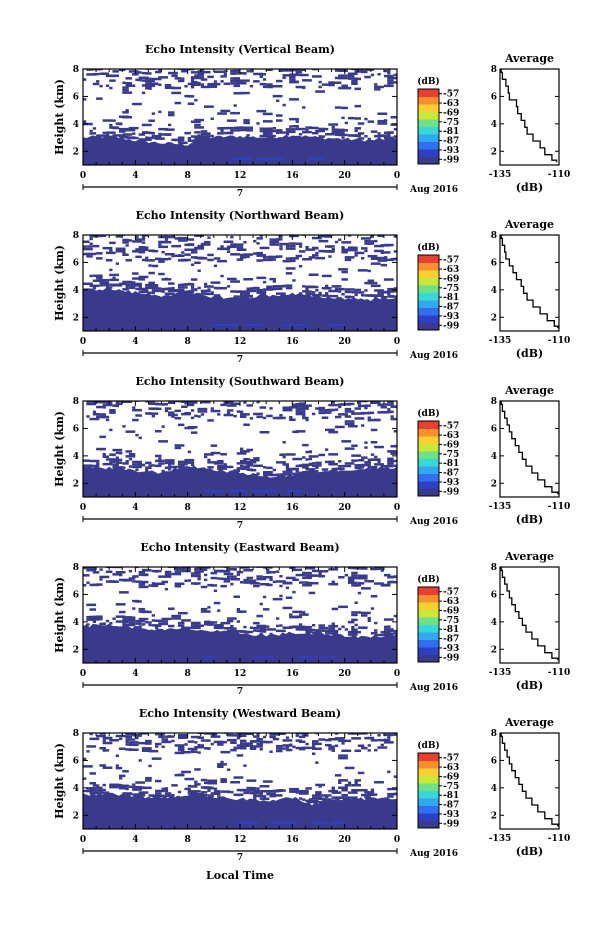 This screenshot has width=614, height=929. What do you see at coordinates (428, 809) in the screenshot?
I see `colorbar-swatch` at bounding box center [428, 809].